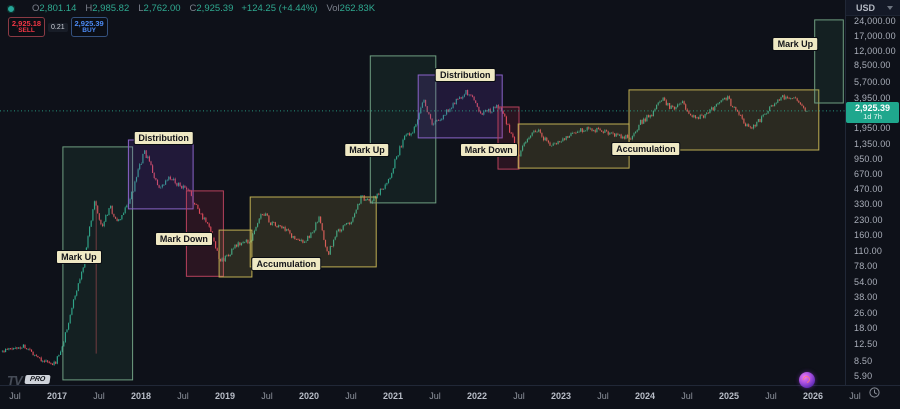  What do you see at coordinates (863, 360) in the screenshot?
I see `price-tick: 8.50` at bounding box center [863, 360].